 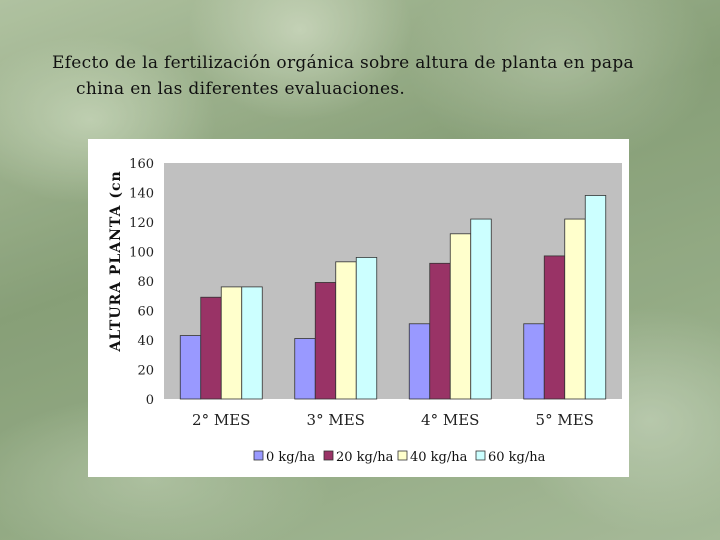 What do you see at coordinates (439, 457) in the screenshot?
I see `legend-label: 40 kg/ha` at bounding box center [439, 457].